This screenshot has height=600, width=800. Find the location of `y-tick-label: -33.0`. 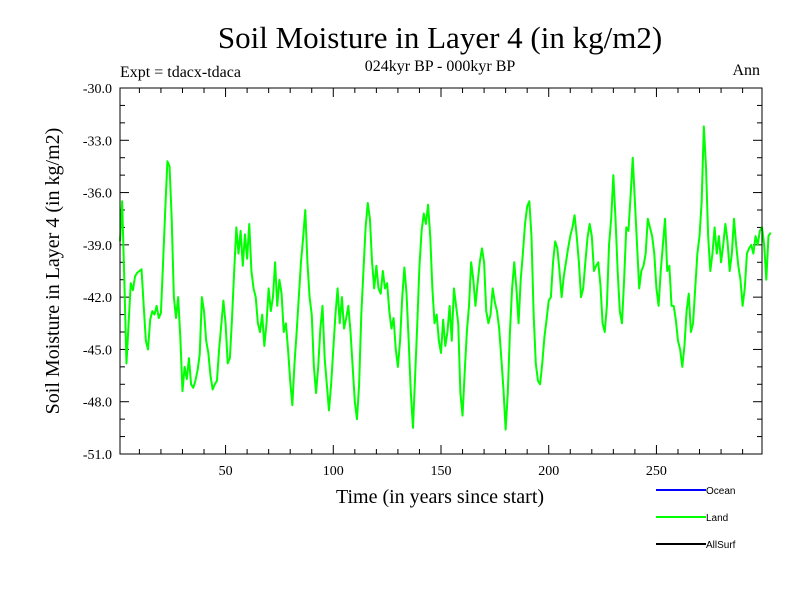

y-tick-label: -33.0 is located at coordinates (97, 141).